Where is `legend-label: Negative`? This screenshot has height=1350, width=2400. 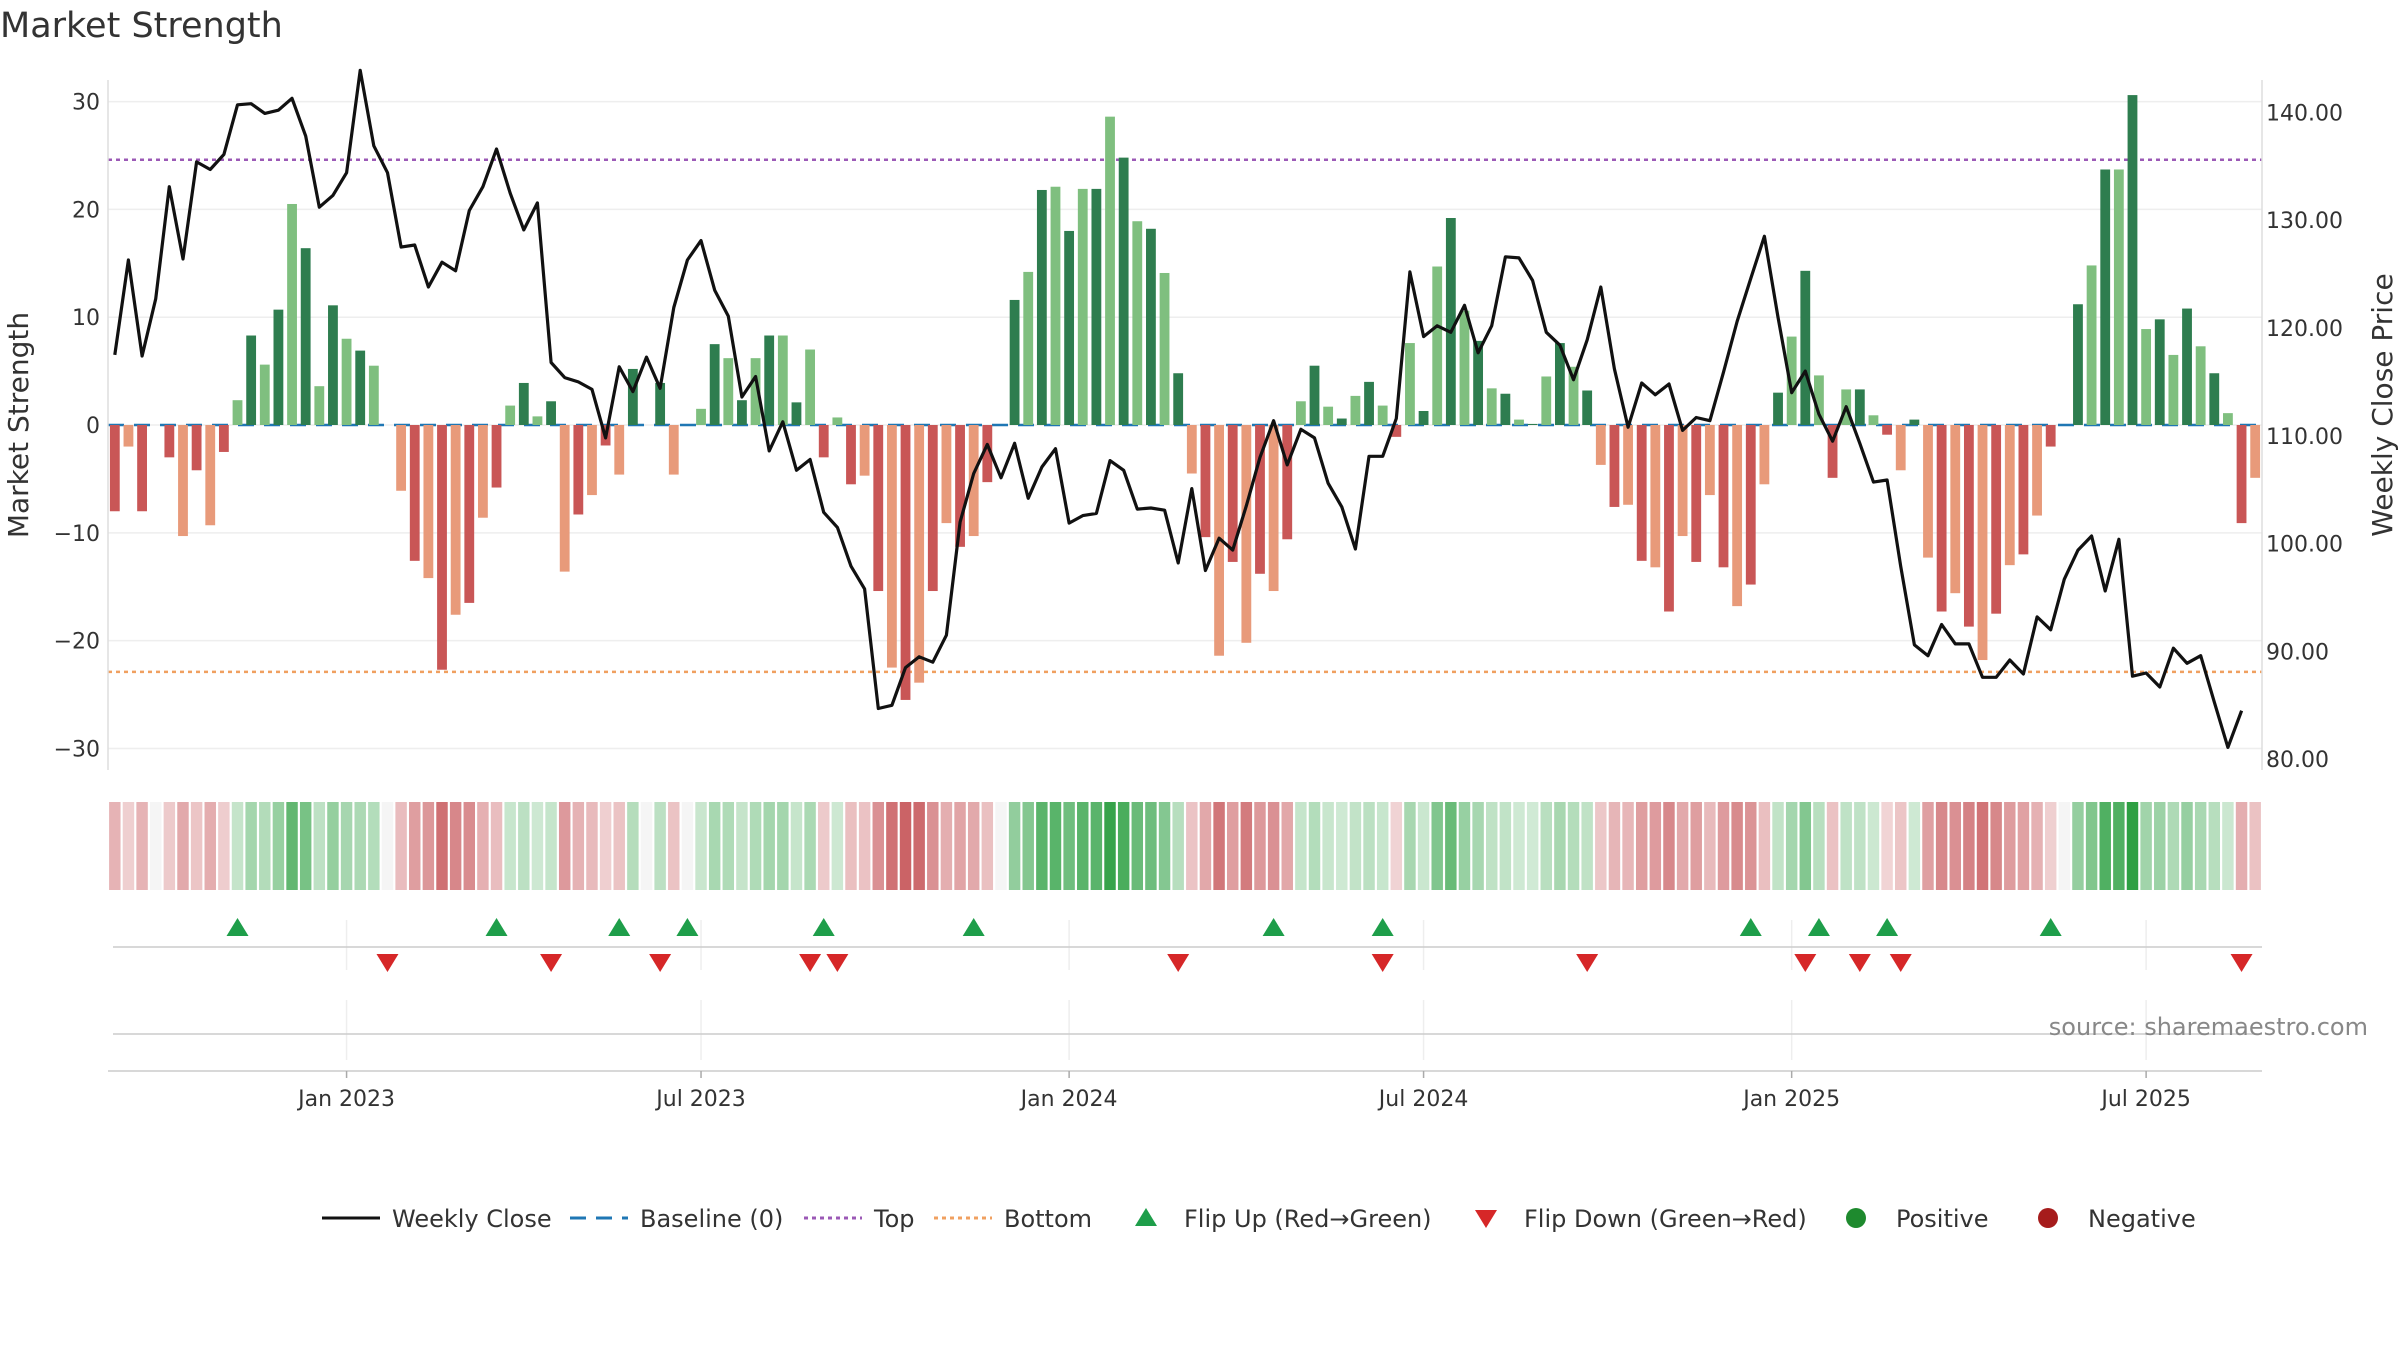
legend-label: Negative is located at coordinates (2142, 1219).